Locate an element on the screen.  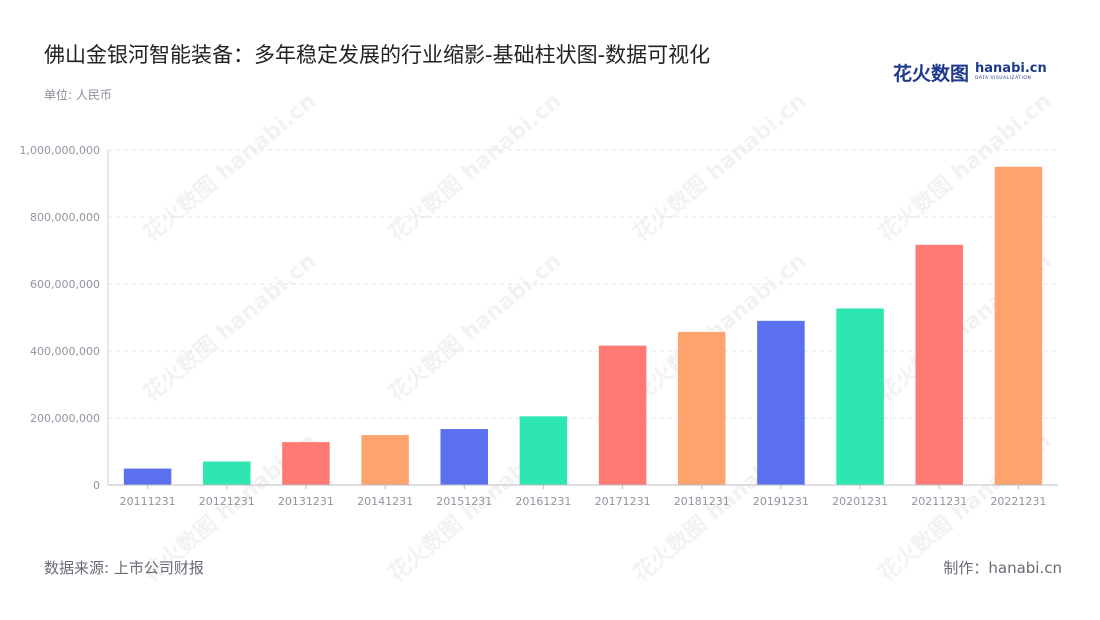
x-tick-label: 20221231 is located at coordinates (1018, 501).